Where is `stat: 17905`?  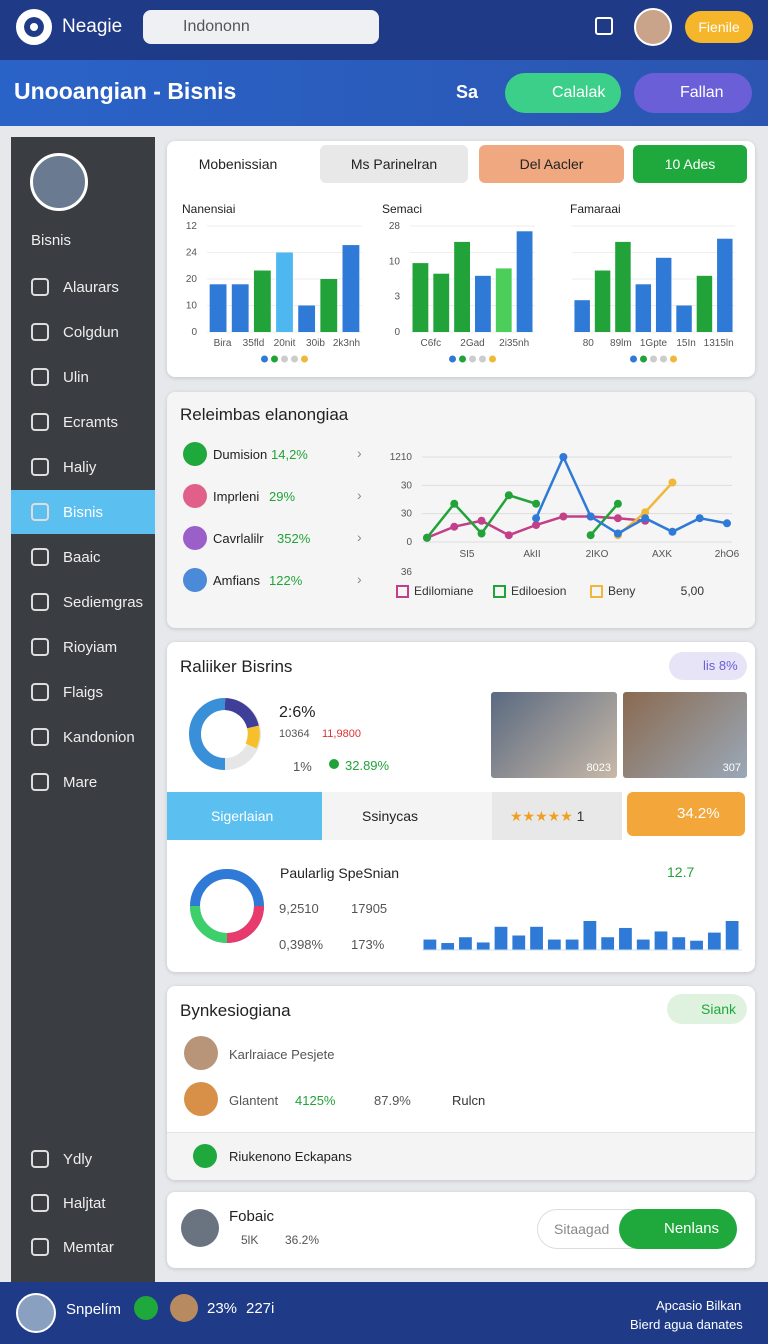
stat: 17905 is located at coordinates (369, 908).